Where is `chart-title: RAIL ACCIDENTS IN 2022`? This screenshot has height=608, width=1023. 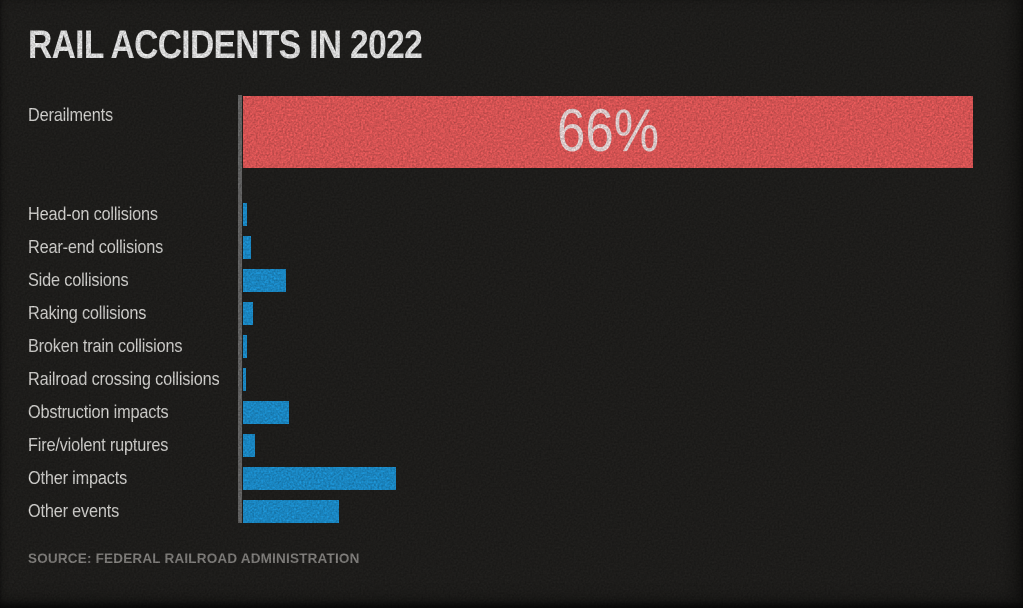 chart-title: RAIL ACCIDENTS IN 2022 is located at coordinates (225, 45).